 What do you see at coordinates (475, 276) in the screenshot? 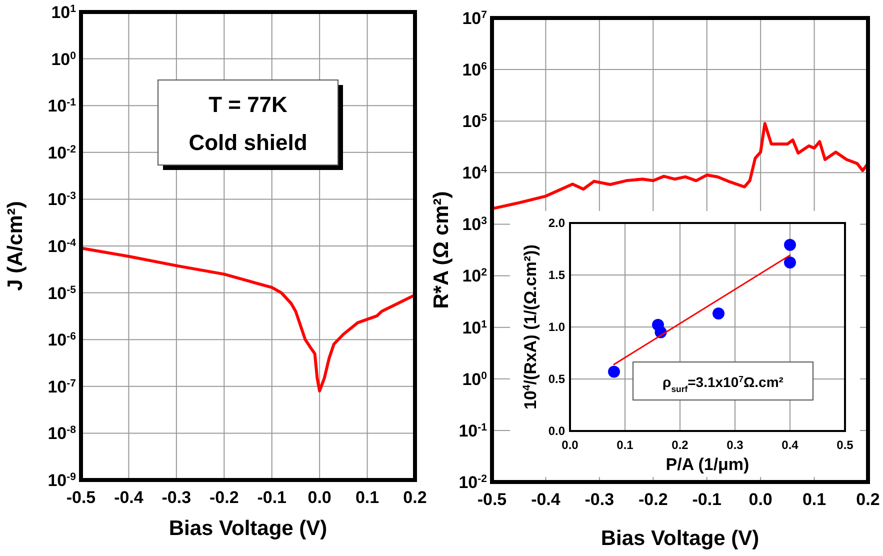
I see `y-tick-label: 10$^{2}$` at bounding box center [475, 276].